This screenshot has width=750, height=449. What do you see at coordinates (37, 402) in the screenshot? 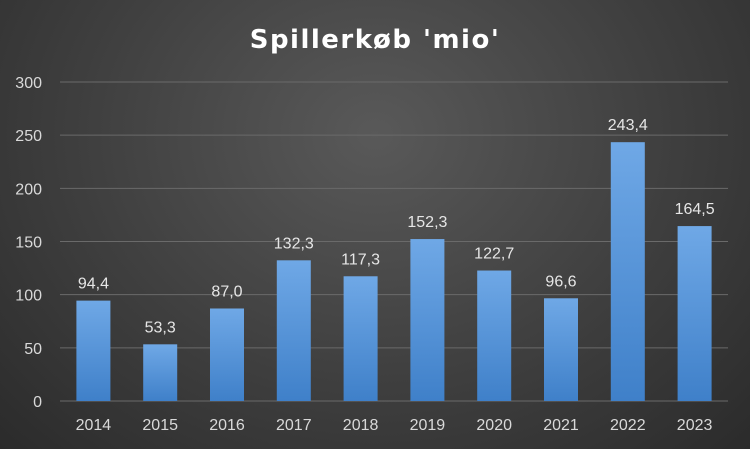
I see `y-tick-label: 0` at bounding box center [37, 402].